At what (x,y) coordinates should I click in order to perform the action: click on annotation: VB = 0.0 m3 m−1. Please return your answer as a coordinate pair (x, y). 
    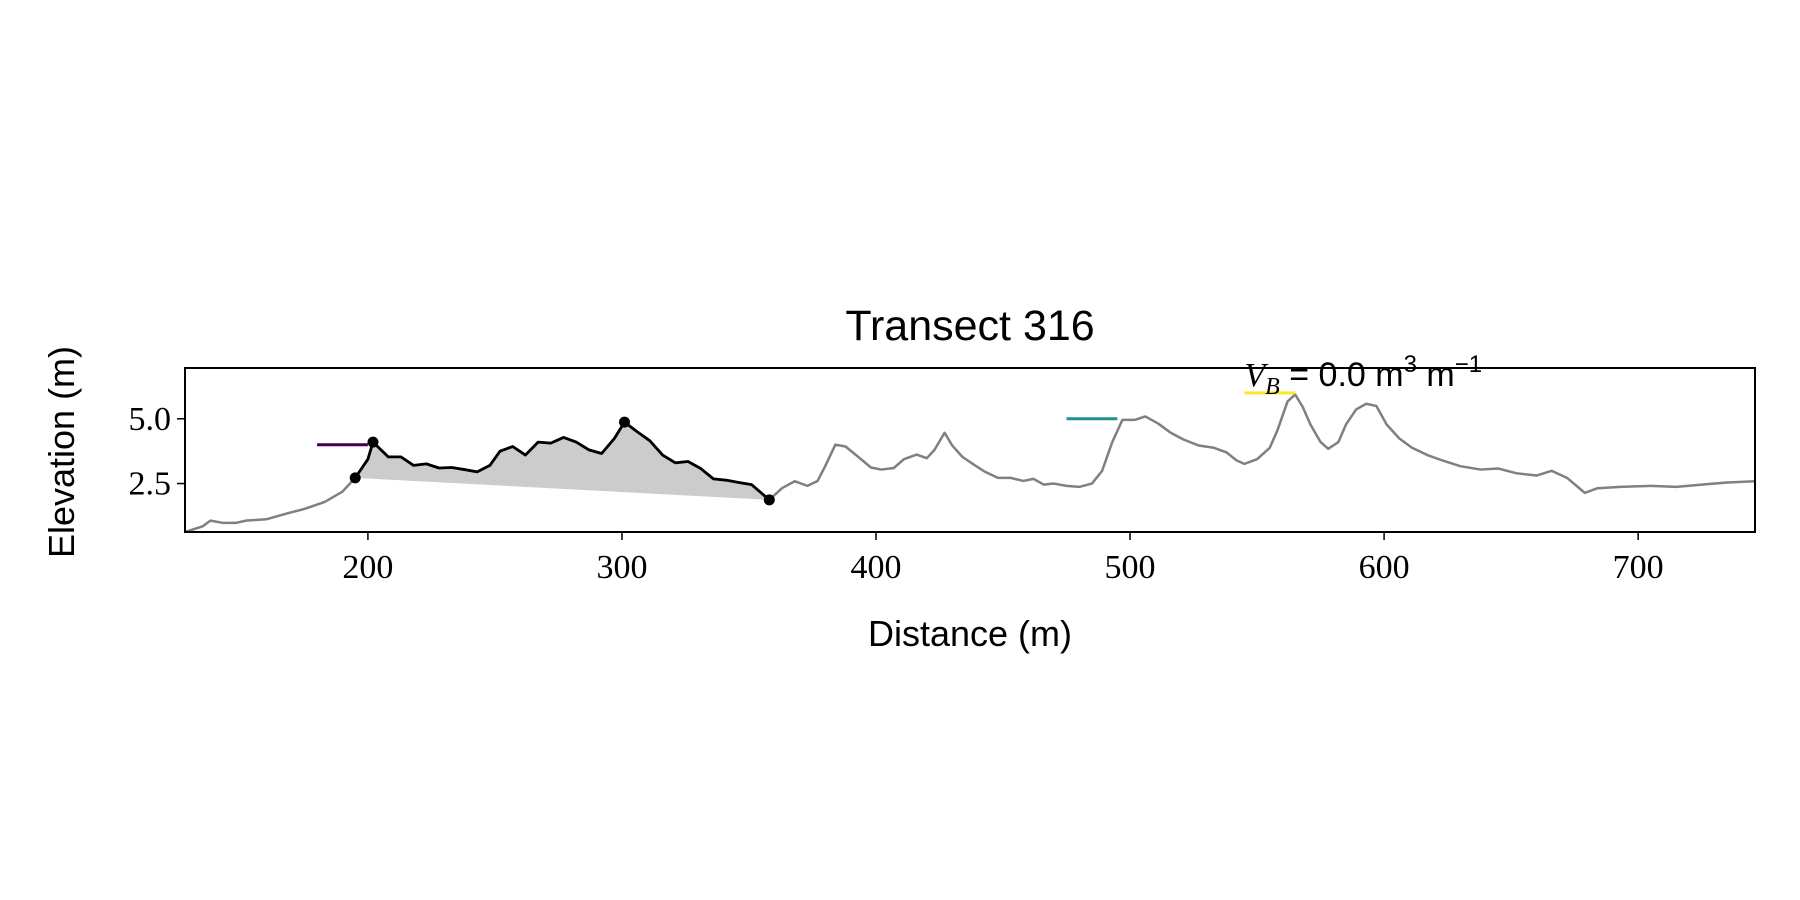
    Looking at the image, I should click on (1363, 375).